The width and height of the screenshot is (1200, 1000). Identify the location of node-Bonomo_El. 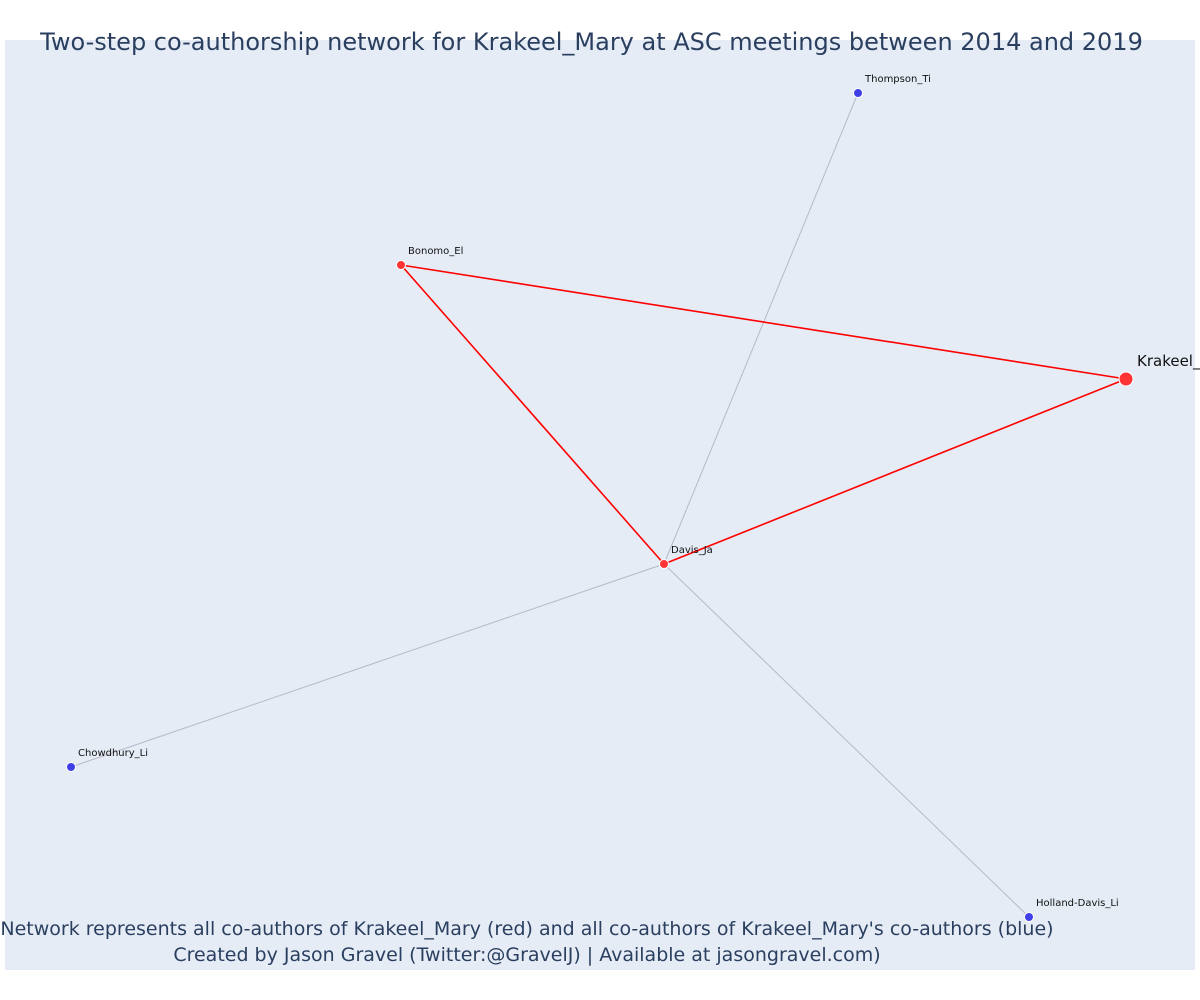
(401, 265).